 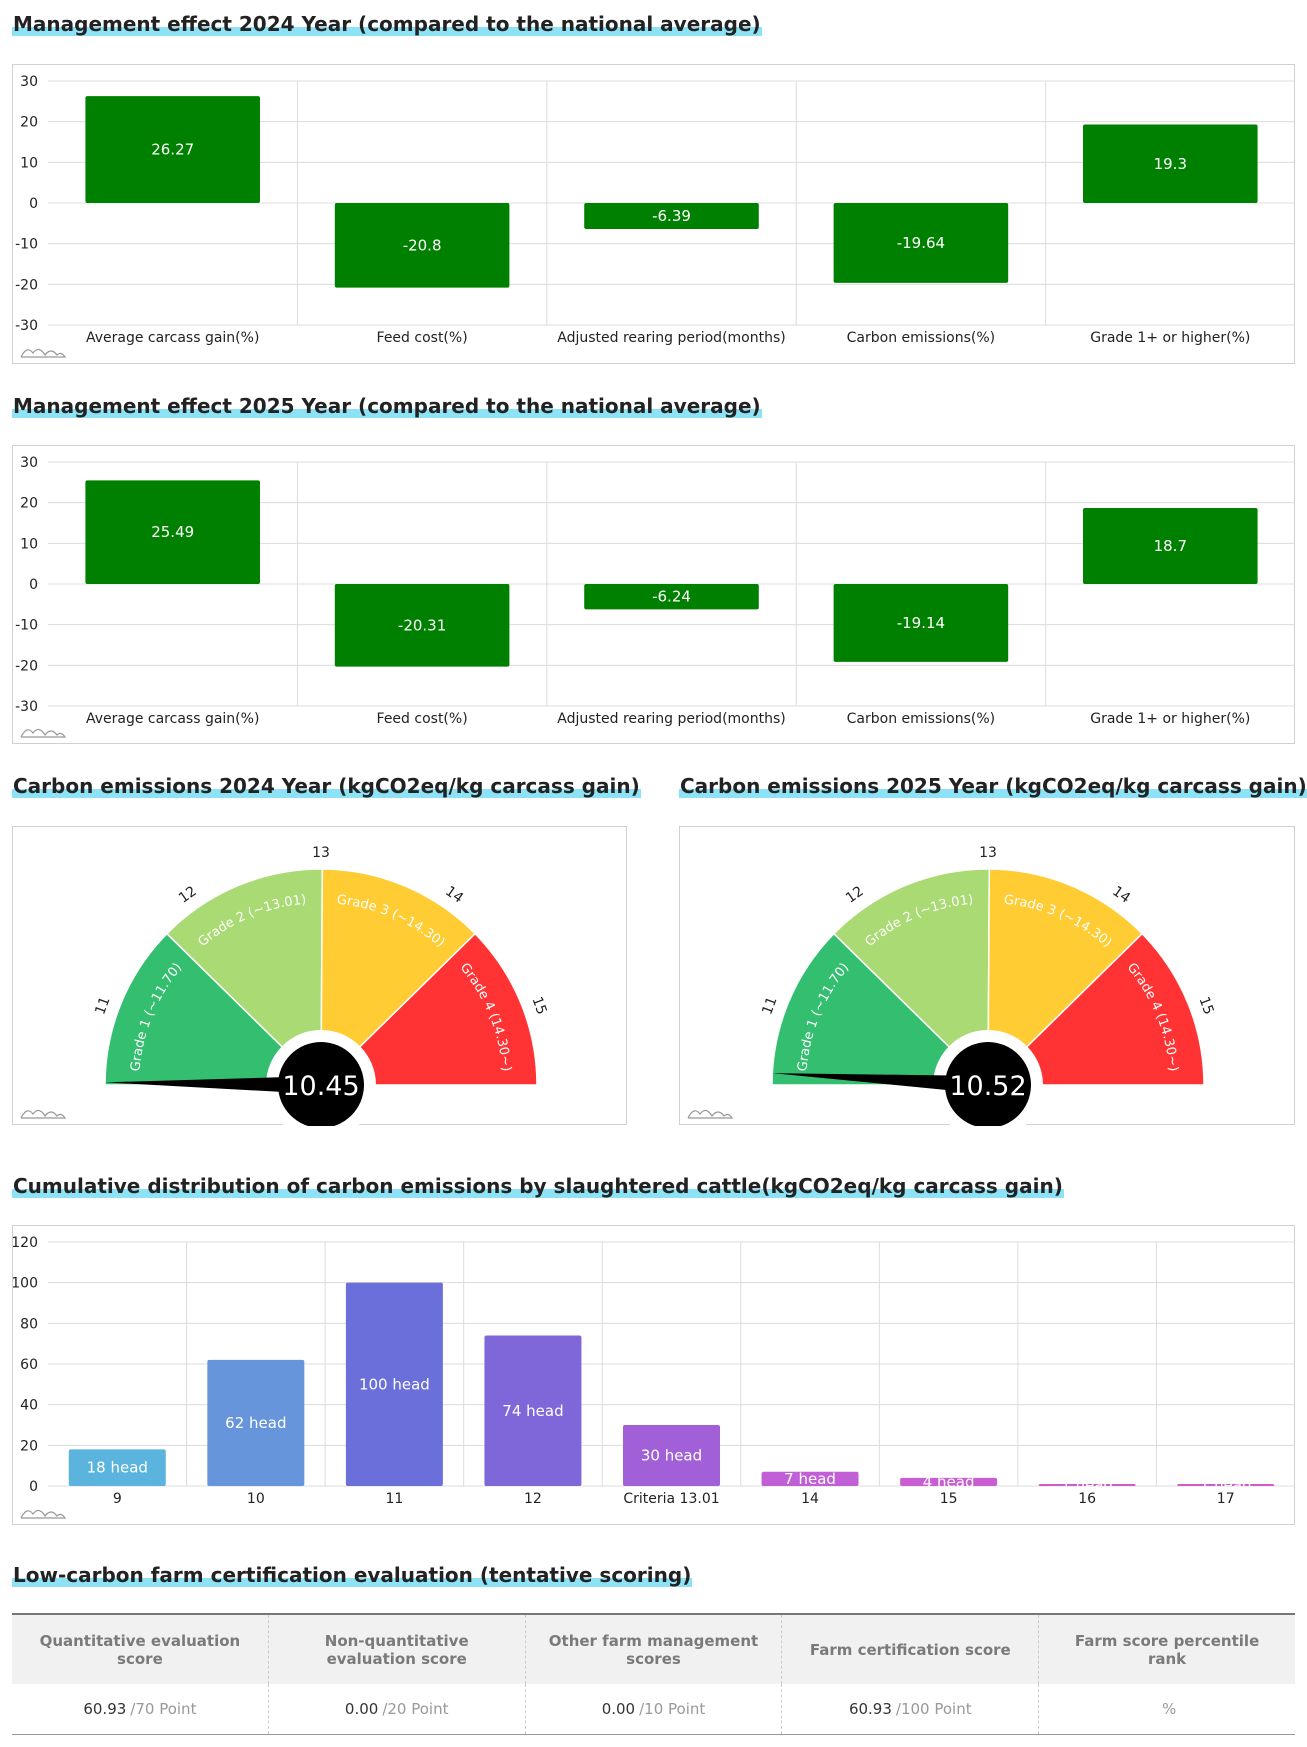 What do you see at coordinates (1167, 1649) in the screenshot?
I see `header-text: Farm score percentile rank` at bounding box center [1167, 1649].